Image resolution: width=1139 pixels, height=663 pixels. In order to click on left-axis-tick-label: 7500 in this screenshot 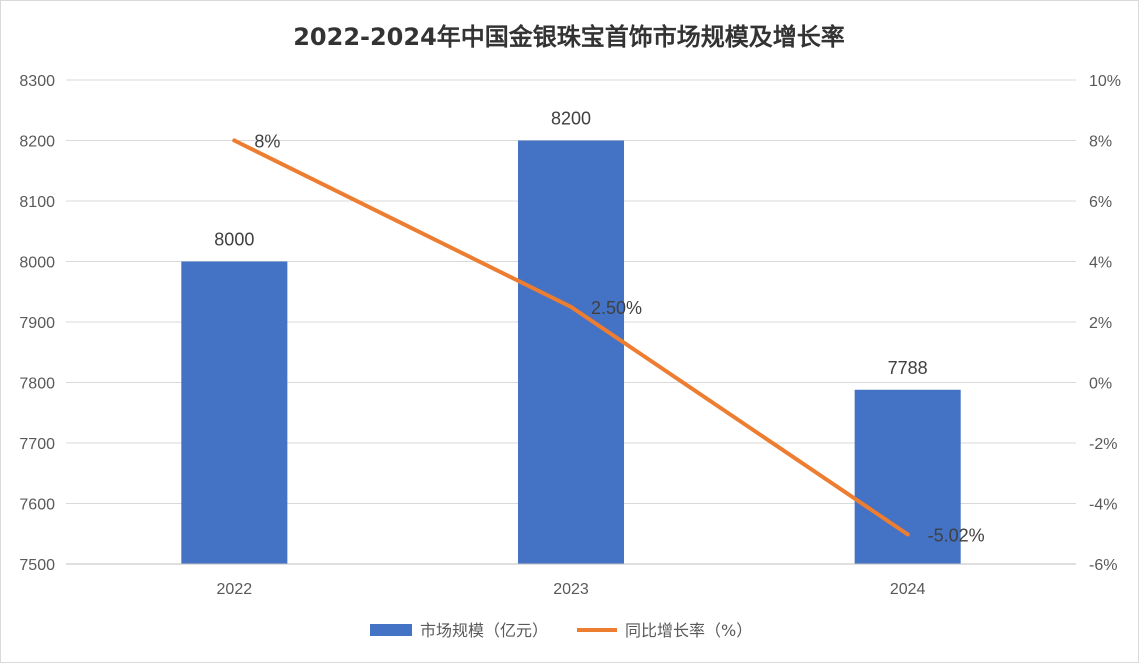, I will do `click(37, 565)`.